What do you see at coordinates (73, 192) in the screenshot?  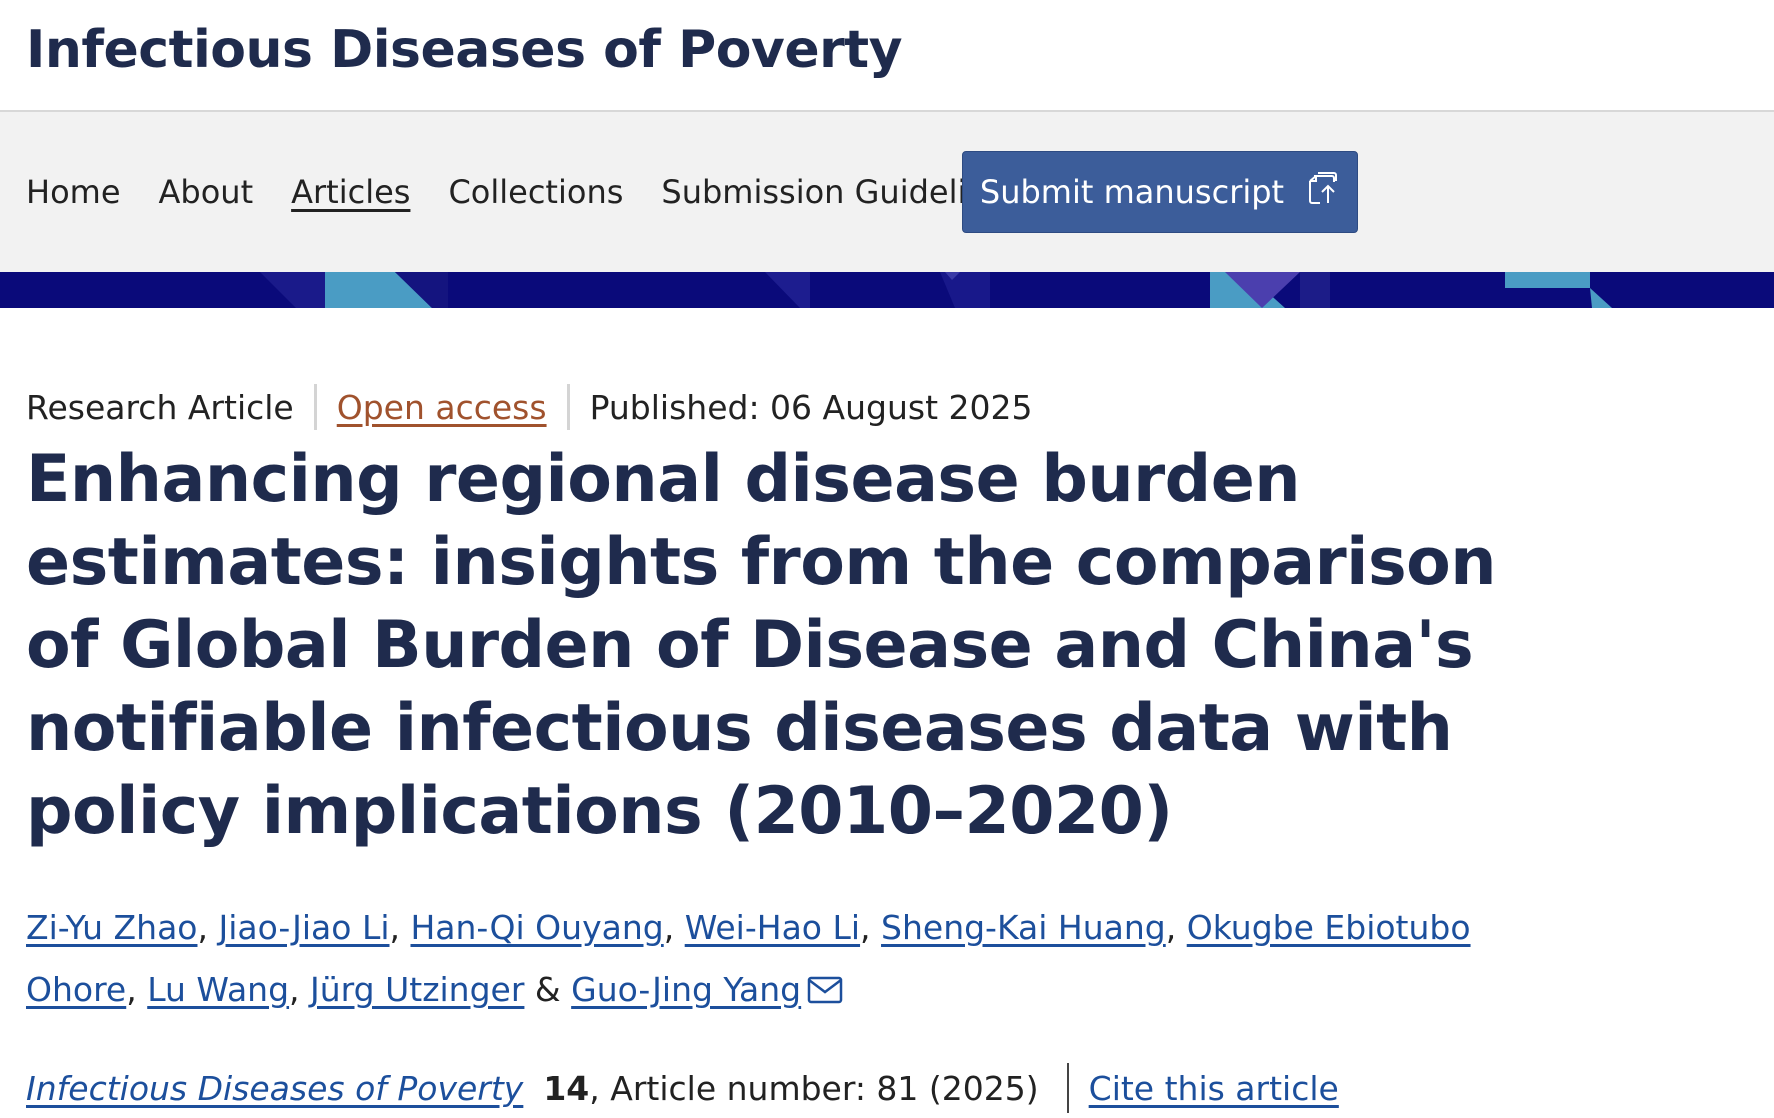 I see `nav-item-home: Home` at bounding box center [73, 192].